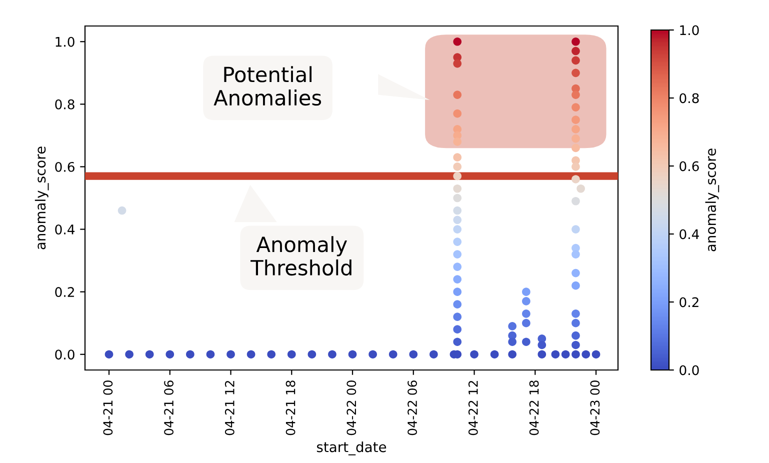 The height and width of the screenshot is (463, 769). What do you see at coordinates (64, 104) in the screenshot?
I see `y-tick-label: 0.8` at bounding box center [64, 104].